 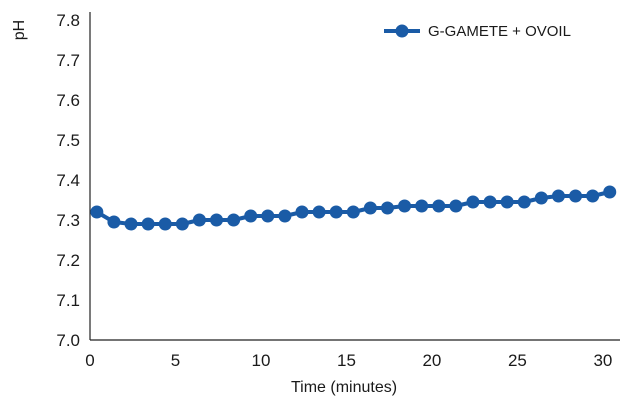 What do you see at coordinates (19, 30) in the screenshot?
I see `y-axis-title: pH` at bounding box center [19, 30].